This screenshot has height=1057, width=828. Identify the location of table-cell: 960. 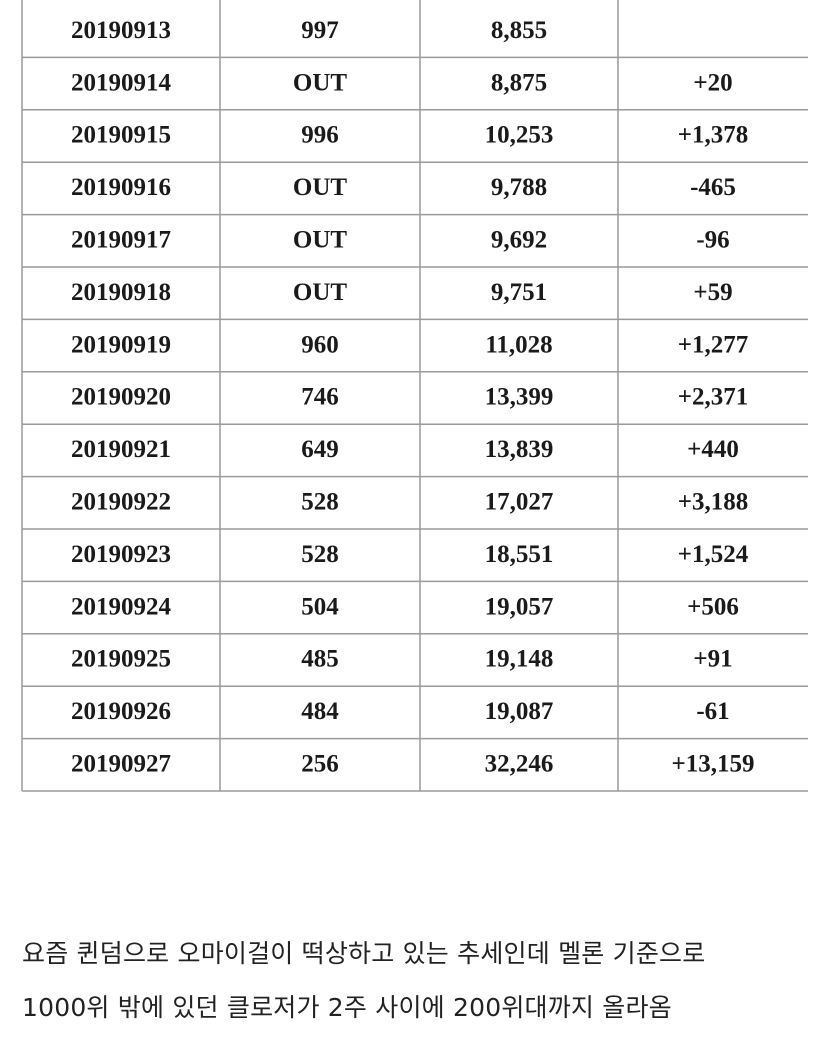
(320, 344).